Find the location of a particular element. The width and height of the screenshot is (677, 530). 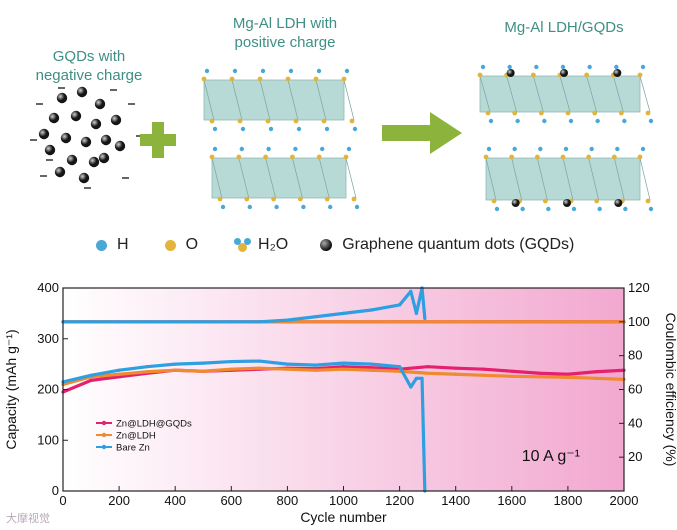

x-tick-label: 1400 is located at coordinates (455, 500).